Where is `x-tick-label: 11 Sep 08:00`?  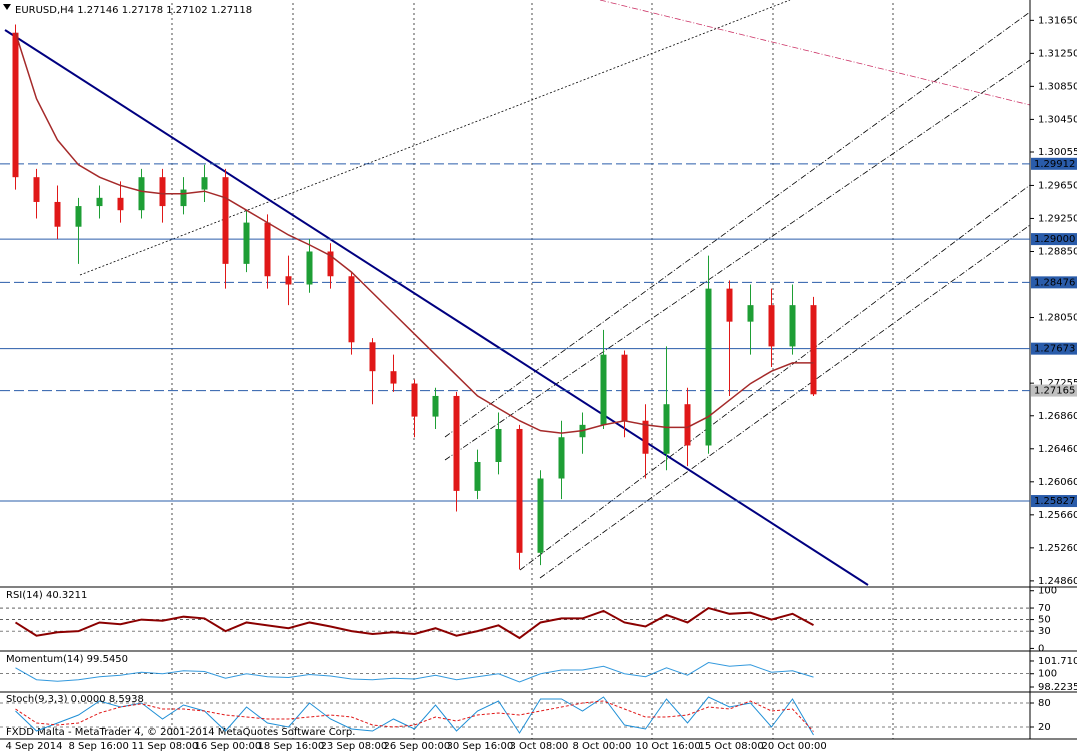 x-tick-label: 11 Sep 08:00 is located at coordinates (165, 746).